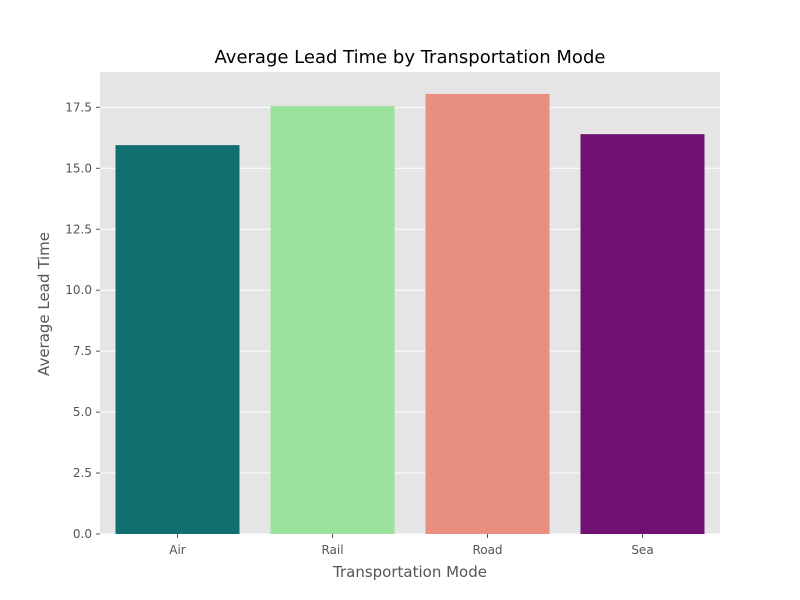 This screenshot has height=600, width=800. I want to click on x-tick-label: Rail, so click(332, 550).